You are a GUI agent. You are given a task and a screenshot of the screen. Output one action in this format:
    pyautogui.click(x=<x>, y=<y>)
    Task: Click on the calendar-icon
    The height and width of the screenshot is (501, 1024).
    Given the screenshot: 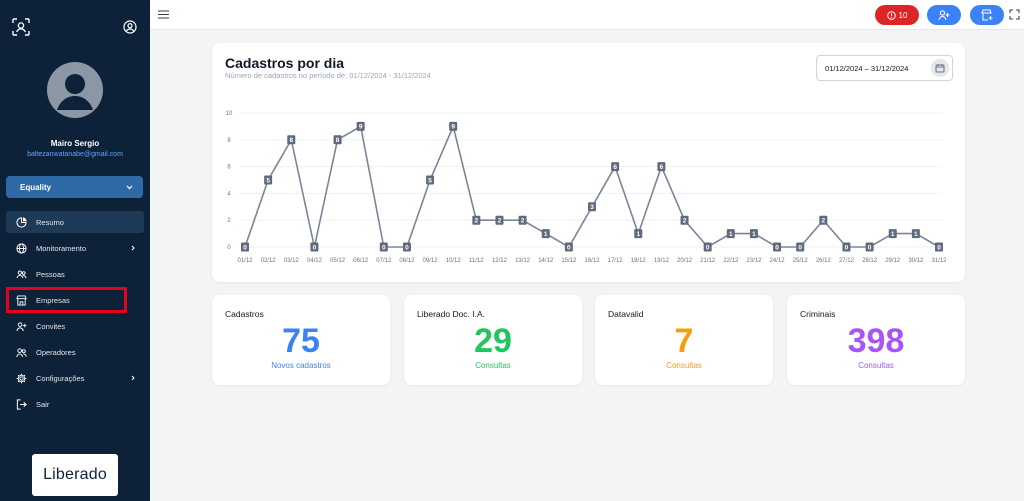 What is the action you would take?
    pyautogui.click(x=940, y=68)
    